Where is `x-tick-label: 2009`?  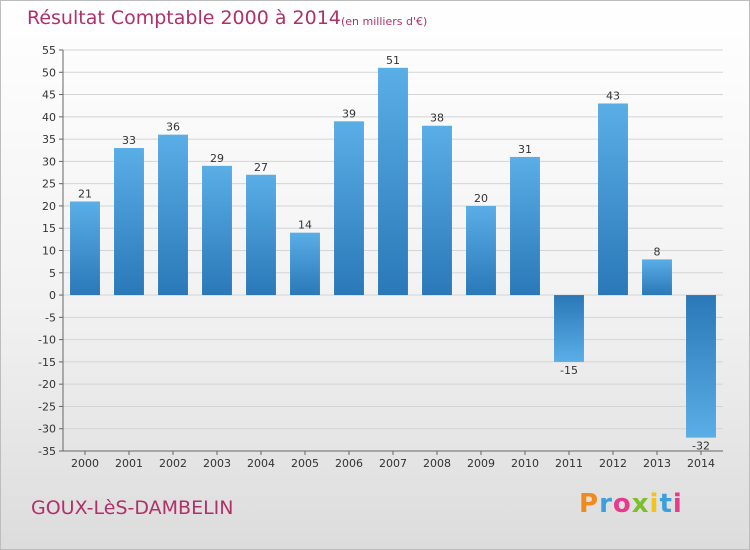 x-tick-label: 2009 is located at coordinates (481, 463).